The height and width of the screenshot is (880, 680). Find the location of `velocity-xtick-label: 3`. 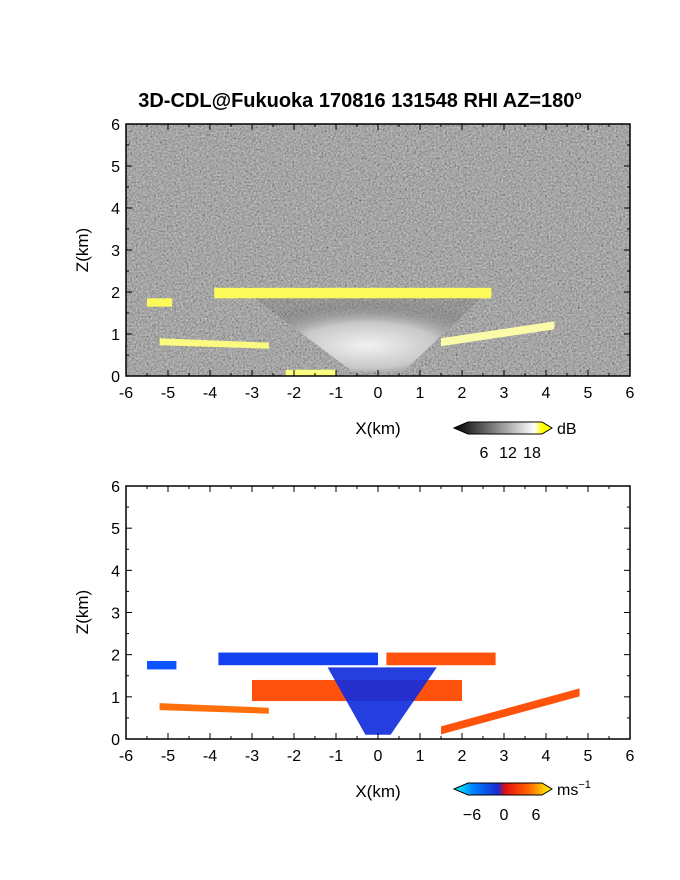

velocity-xtick-label: 3 is located at coordinates (504, 756).